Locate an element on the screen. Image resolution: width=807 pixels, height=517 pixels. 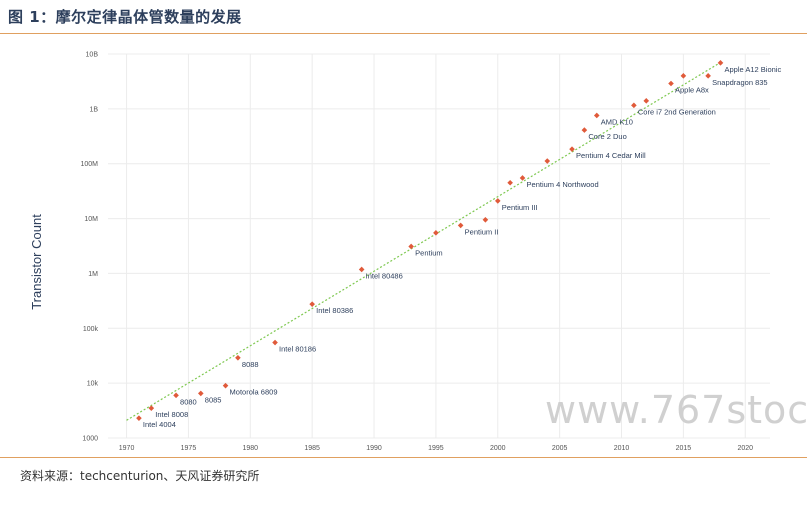
data-point-label: Intel 80386 is located at coordinates (334, 310).